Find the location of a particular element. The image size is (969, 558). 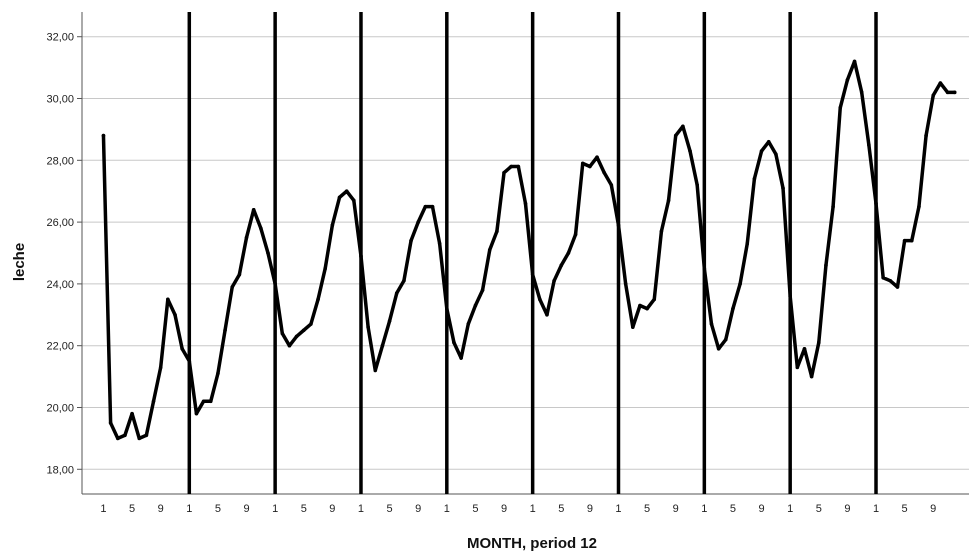

y-tick-label: 30,00 is located at coordinates (60, 100).